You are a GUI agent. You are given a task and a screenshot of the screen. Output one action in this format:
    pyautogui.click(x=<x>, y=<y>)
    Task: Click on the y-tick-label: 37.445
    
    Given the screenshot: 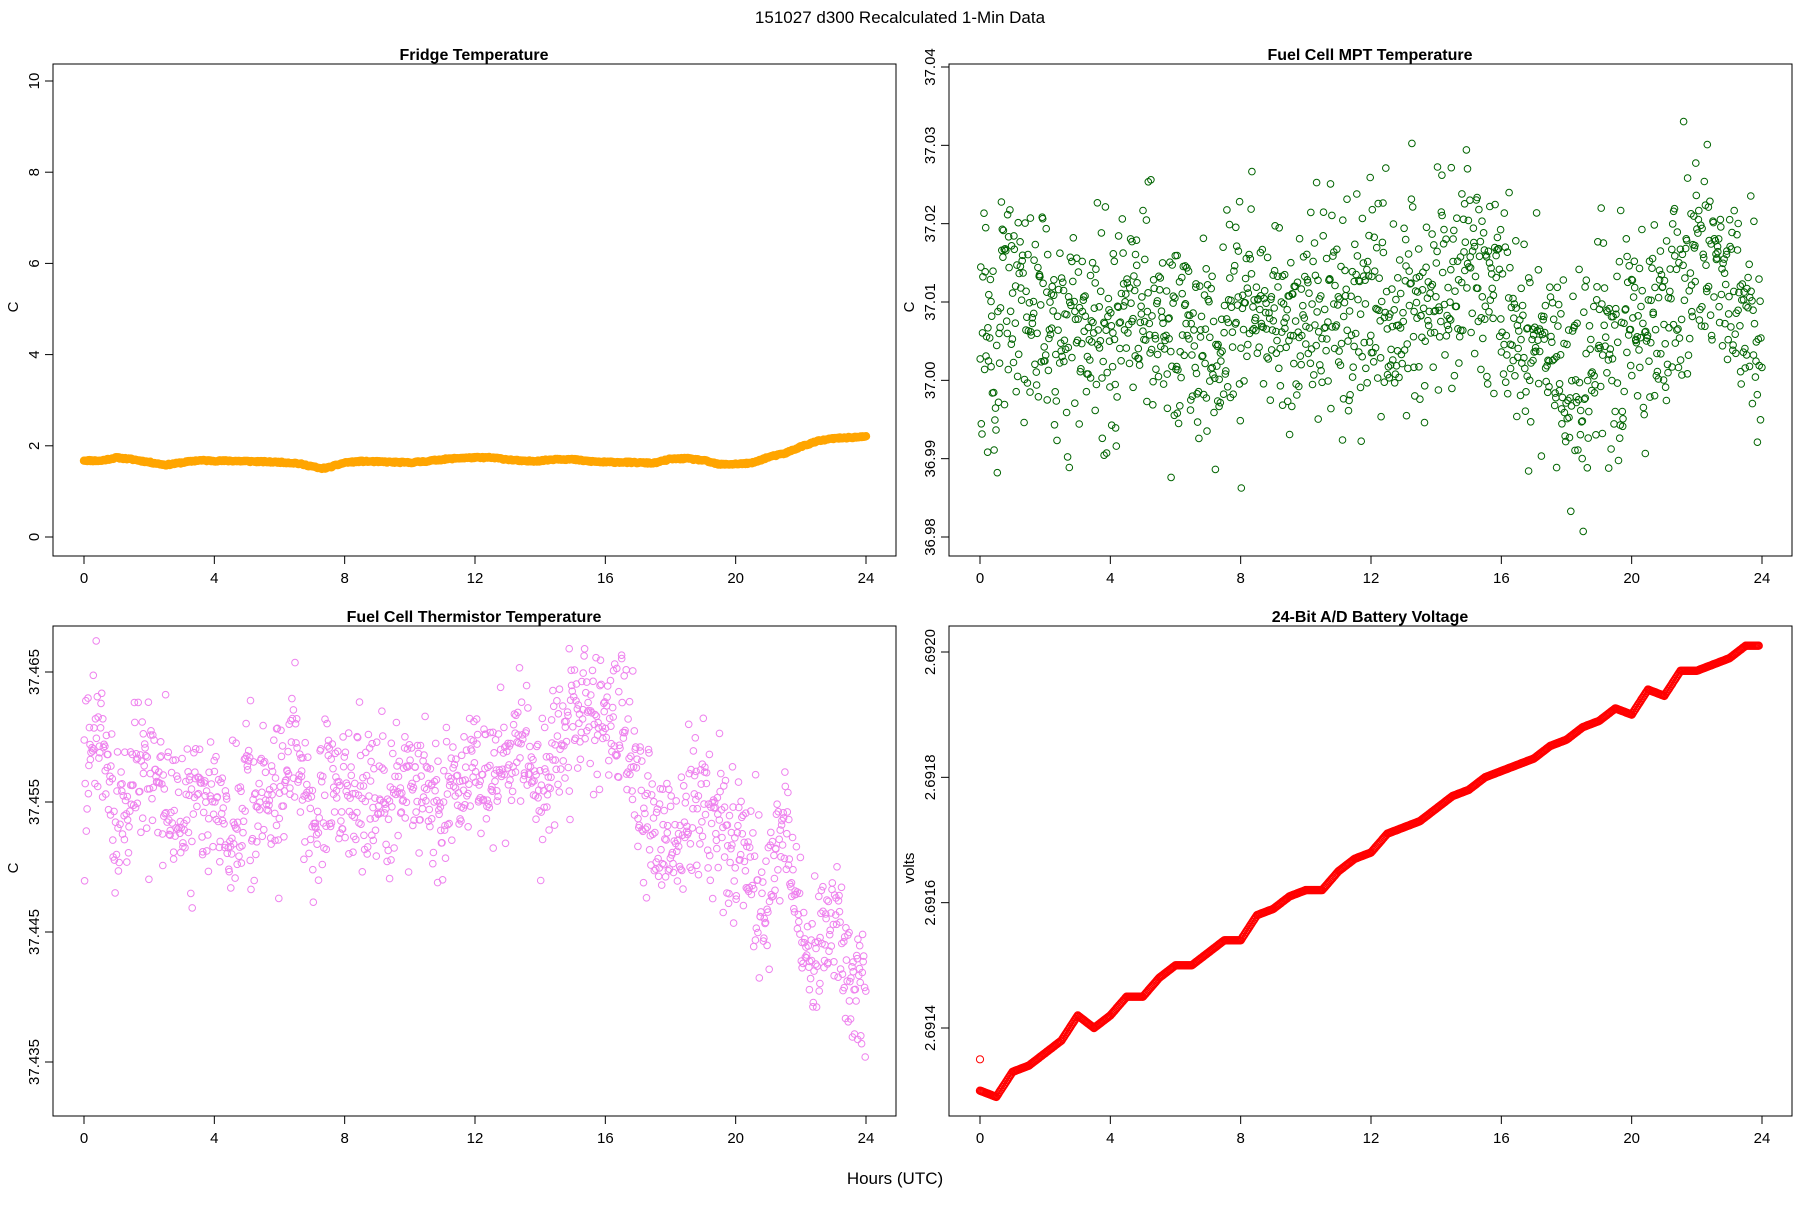 What is the action you would take?
    pyautogui.click(x=34, y=932)
    